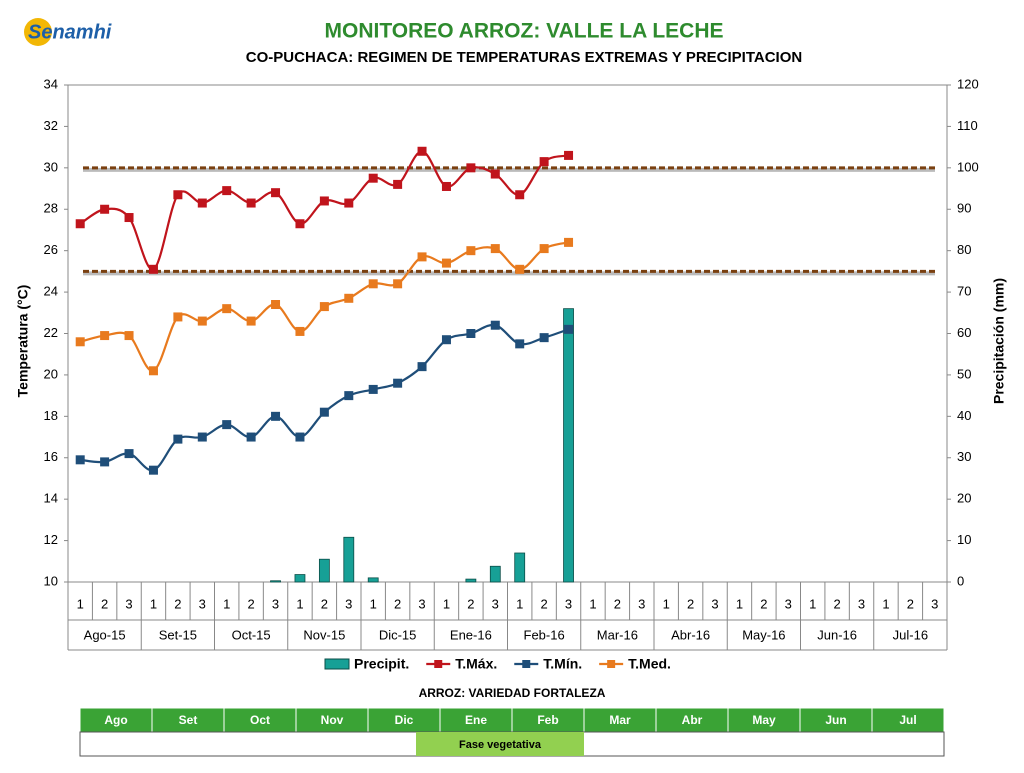 Image resolution: width=1024 pixels, height=773 pixels. Describe the element at coordinates (512, 693) in the screenshot. I see `crop-table-title: ARROZ: VARIEDAD FORTALEZA` at that location.